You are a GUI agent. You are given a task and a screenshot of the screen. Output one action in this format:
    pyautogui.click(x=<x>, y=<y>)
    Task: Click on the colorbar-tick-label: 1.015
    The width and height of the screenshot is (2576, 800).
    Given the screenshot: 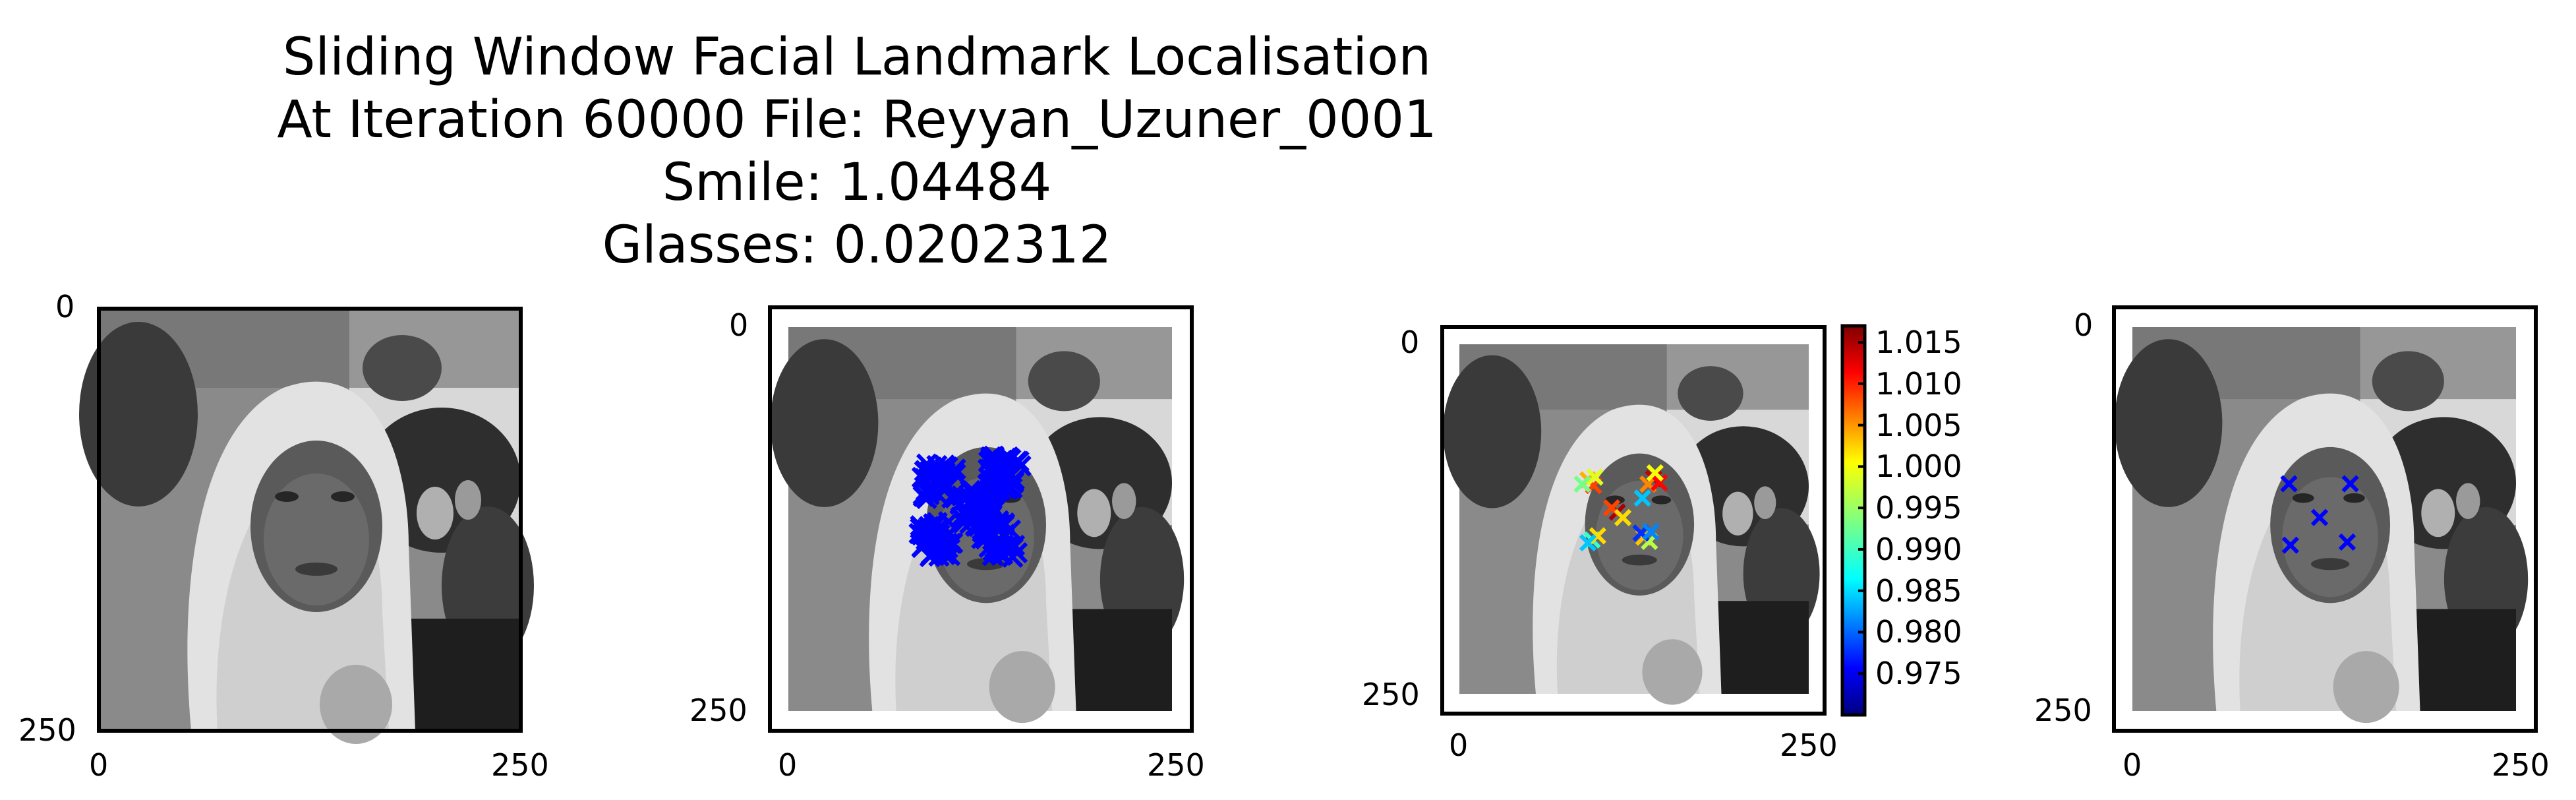 What is the action you would take?
    pyautogui.click(x=1919, y=343)
    